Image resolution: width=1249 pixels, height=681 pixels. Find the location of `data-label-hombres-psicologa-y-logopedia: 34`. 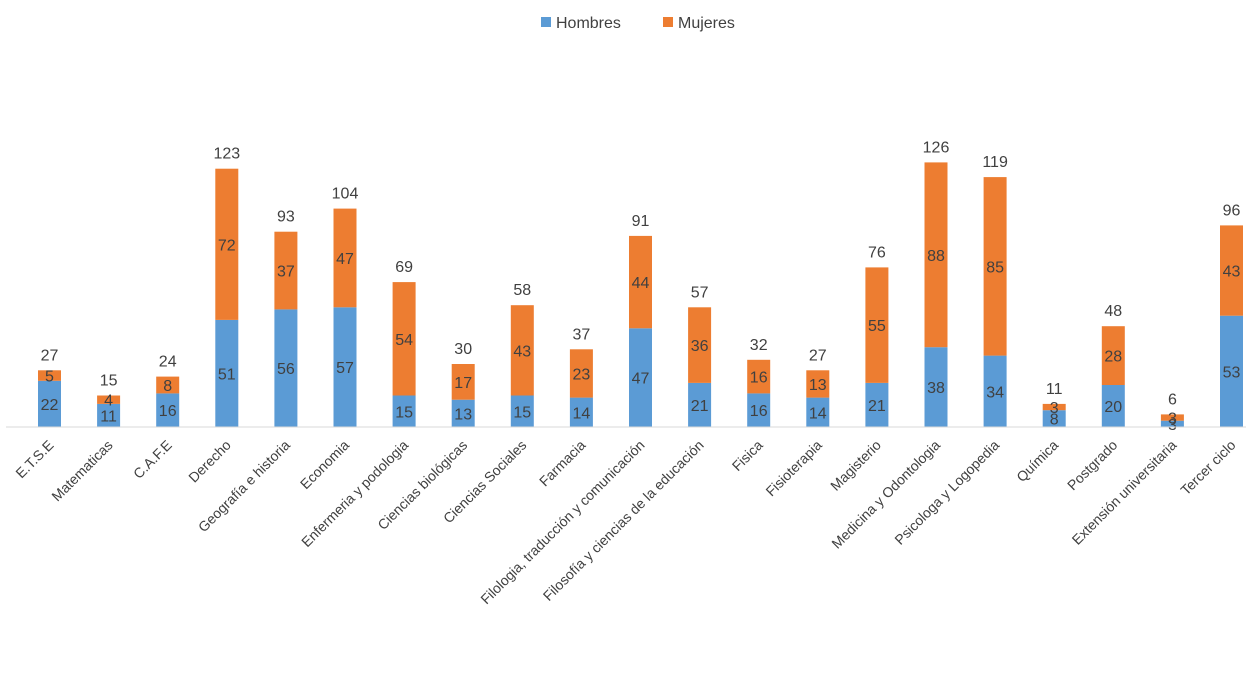

data-label-hombres-psicologa-y-logopedia: 34 is located at coordinates (995, 392).